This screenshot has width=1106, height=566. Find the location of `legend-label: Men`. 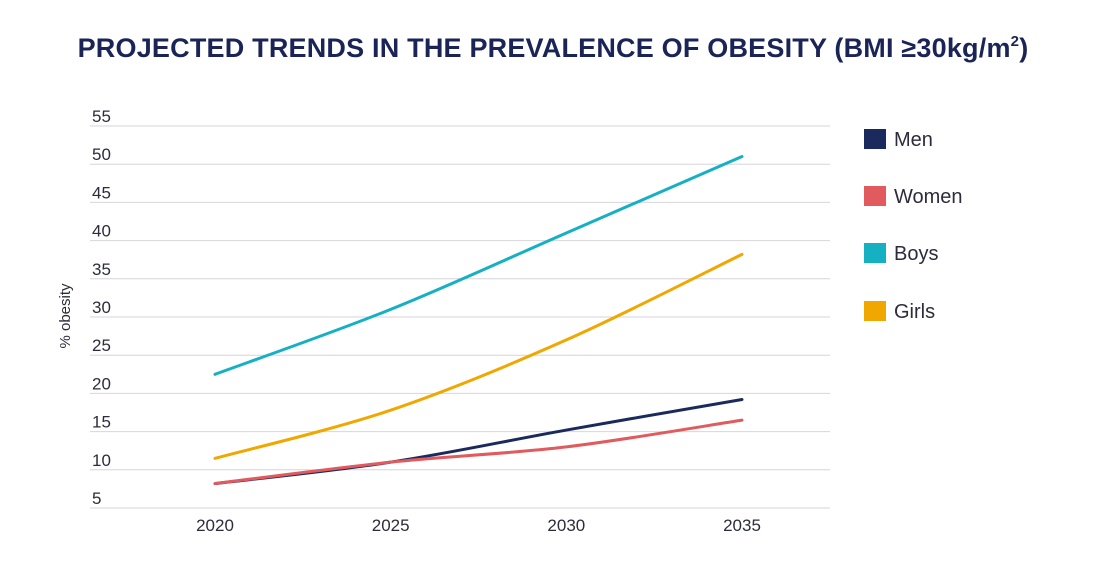

legend-label: Men is located at coordinates (913, 140).